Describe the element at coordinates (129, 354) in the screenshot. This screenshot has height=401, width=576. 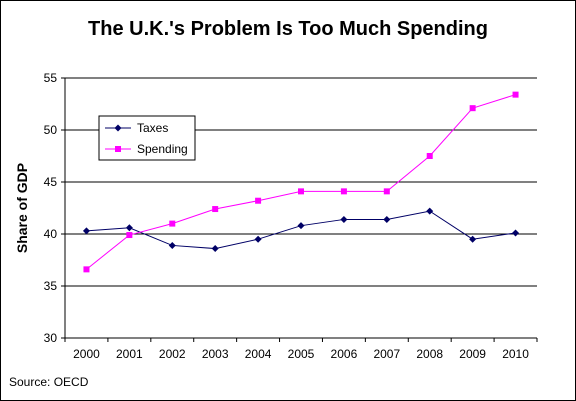
I see `x-tick-label: 2001` at that location.